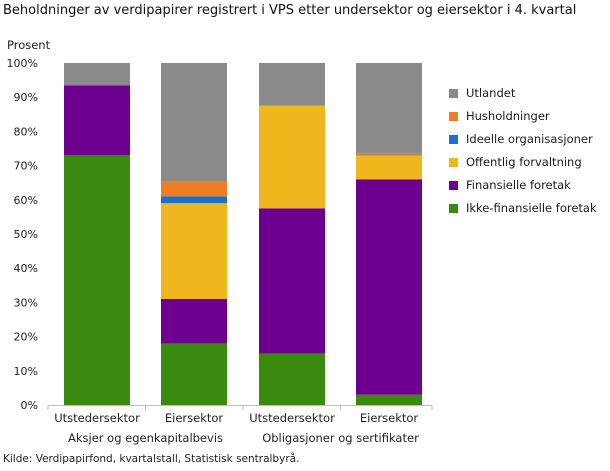  I want to click on y-tick-label: 0%, so click(29, 405).